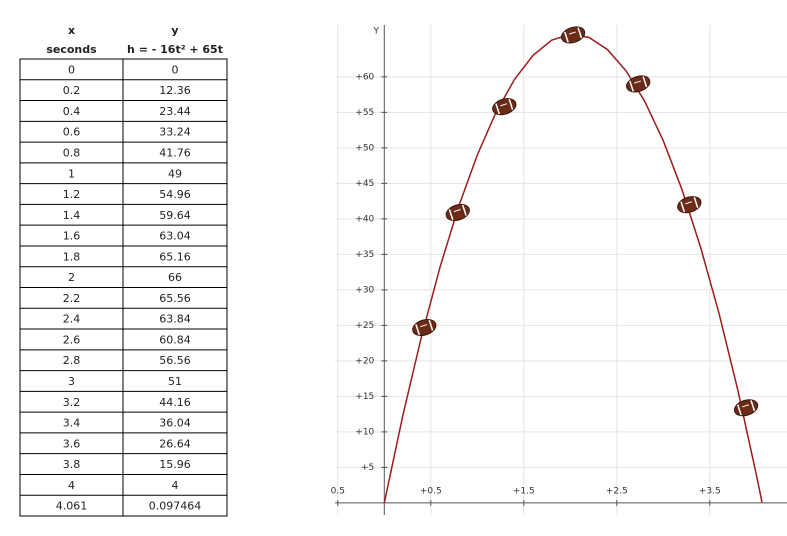 The width and height of the screenshot is (787, 536). What do you see at coordinates (431, 491) in the screenshot?
I see `x-tick-label: +0.5` at bounding box center [431, 491].